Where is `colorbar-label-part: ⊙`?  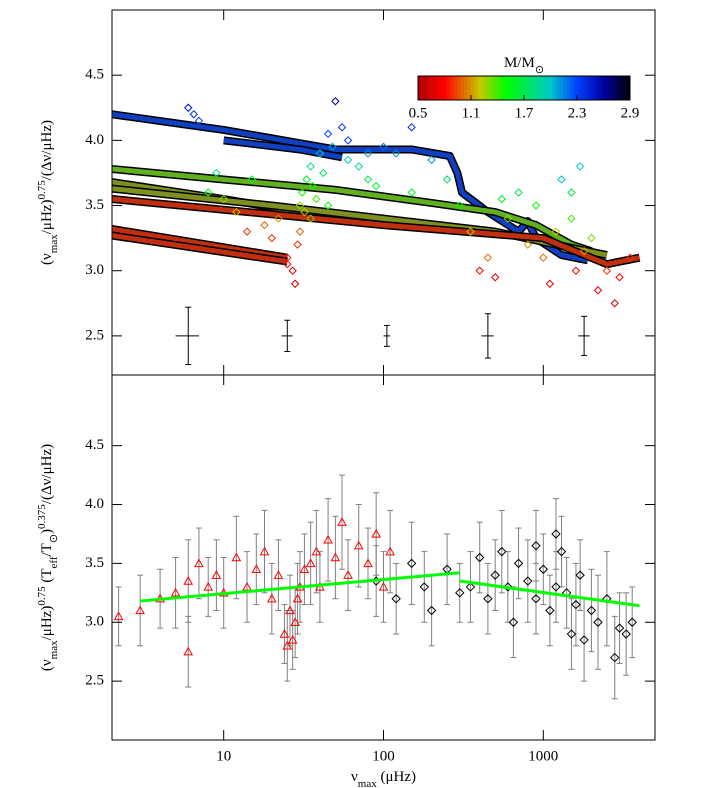 colorbar-label-part: ⊙ is located at coordinates (539, 70).